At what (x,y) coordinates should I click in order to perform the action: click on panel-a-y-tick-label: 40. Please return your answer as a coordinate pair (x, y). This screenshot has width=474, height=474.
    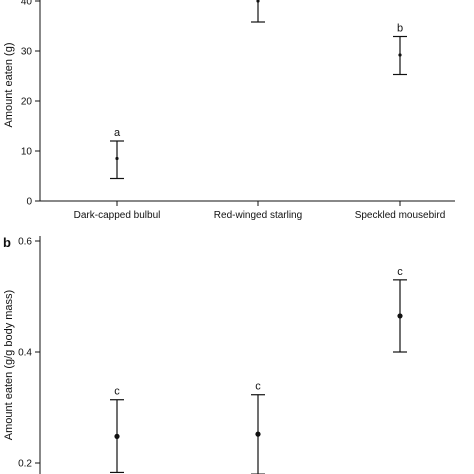
    Looking at the image, I should click on (27, 4).